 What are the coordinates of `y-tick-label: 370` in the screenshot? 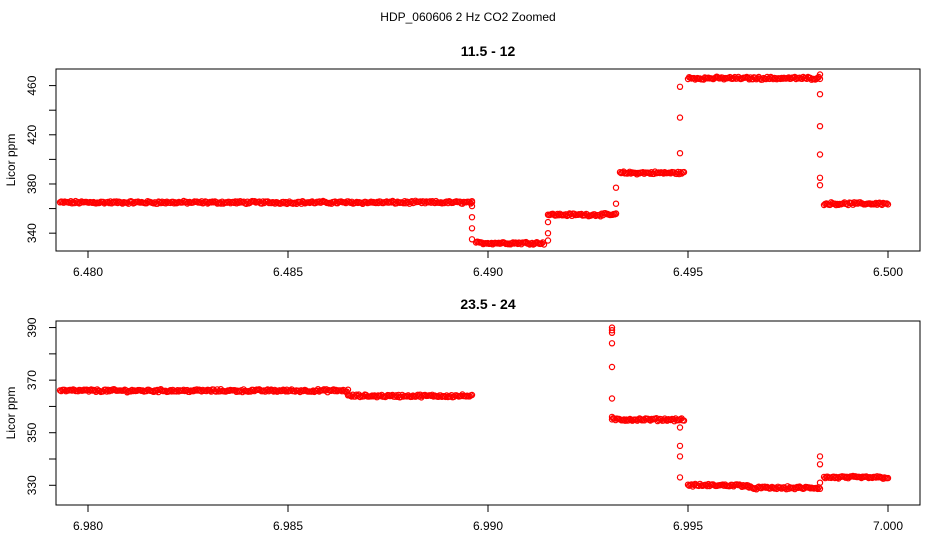 It's located at (32, 380).